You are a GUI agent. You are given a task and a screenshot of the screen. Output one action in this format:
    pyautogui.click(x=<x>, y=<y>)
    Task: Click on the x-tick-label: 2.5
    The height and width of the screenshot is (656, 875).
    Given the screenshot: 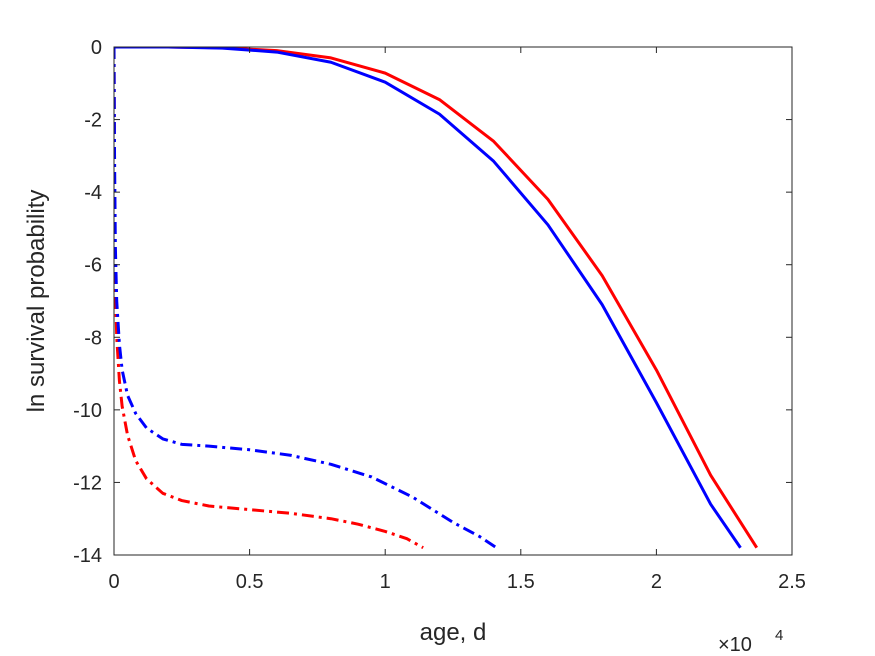 What is the action you would take?
    pyautogui.click(x=792, y=582)
    